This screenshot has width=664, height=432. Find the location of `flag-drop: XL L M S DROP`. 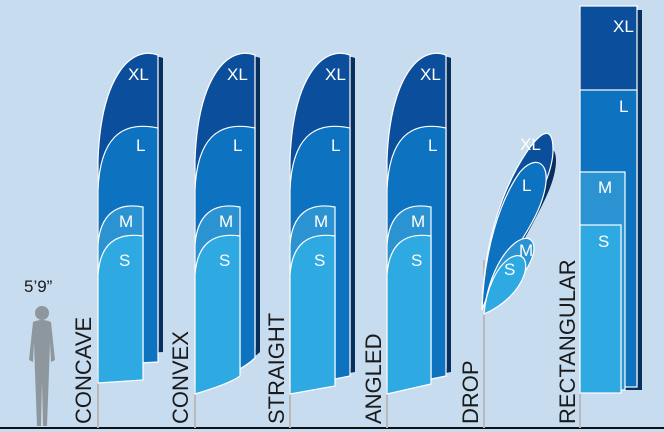

flag-drop: XL L M S DROP is located at coordinates (507, 280).